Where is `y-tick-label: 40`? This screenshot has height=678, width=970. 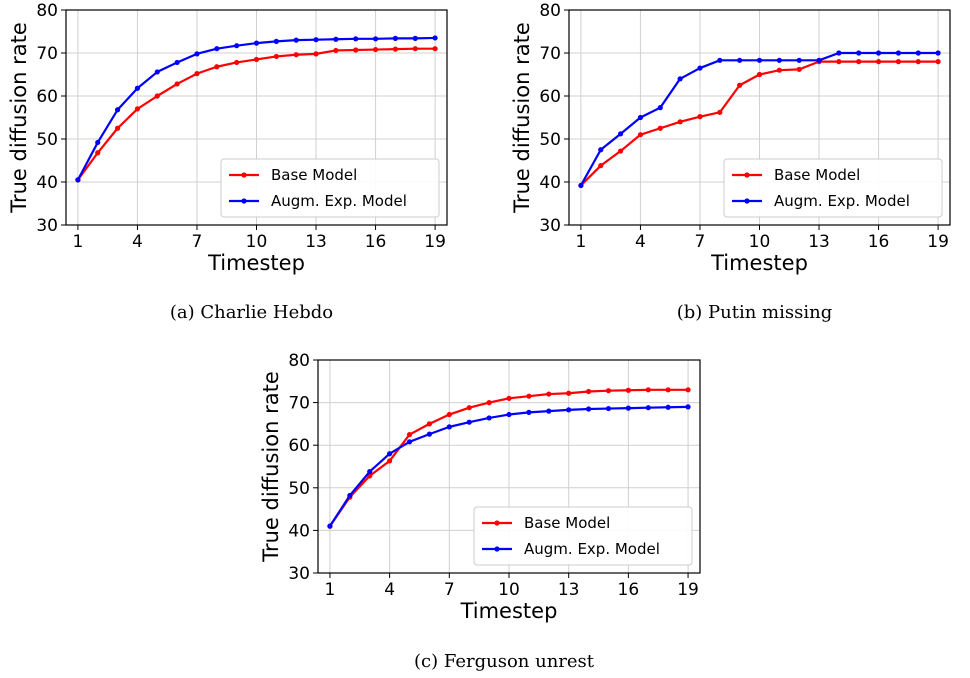 y-tick-label: 40 is located at coordinates (299, 531).